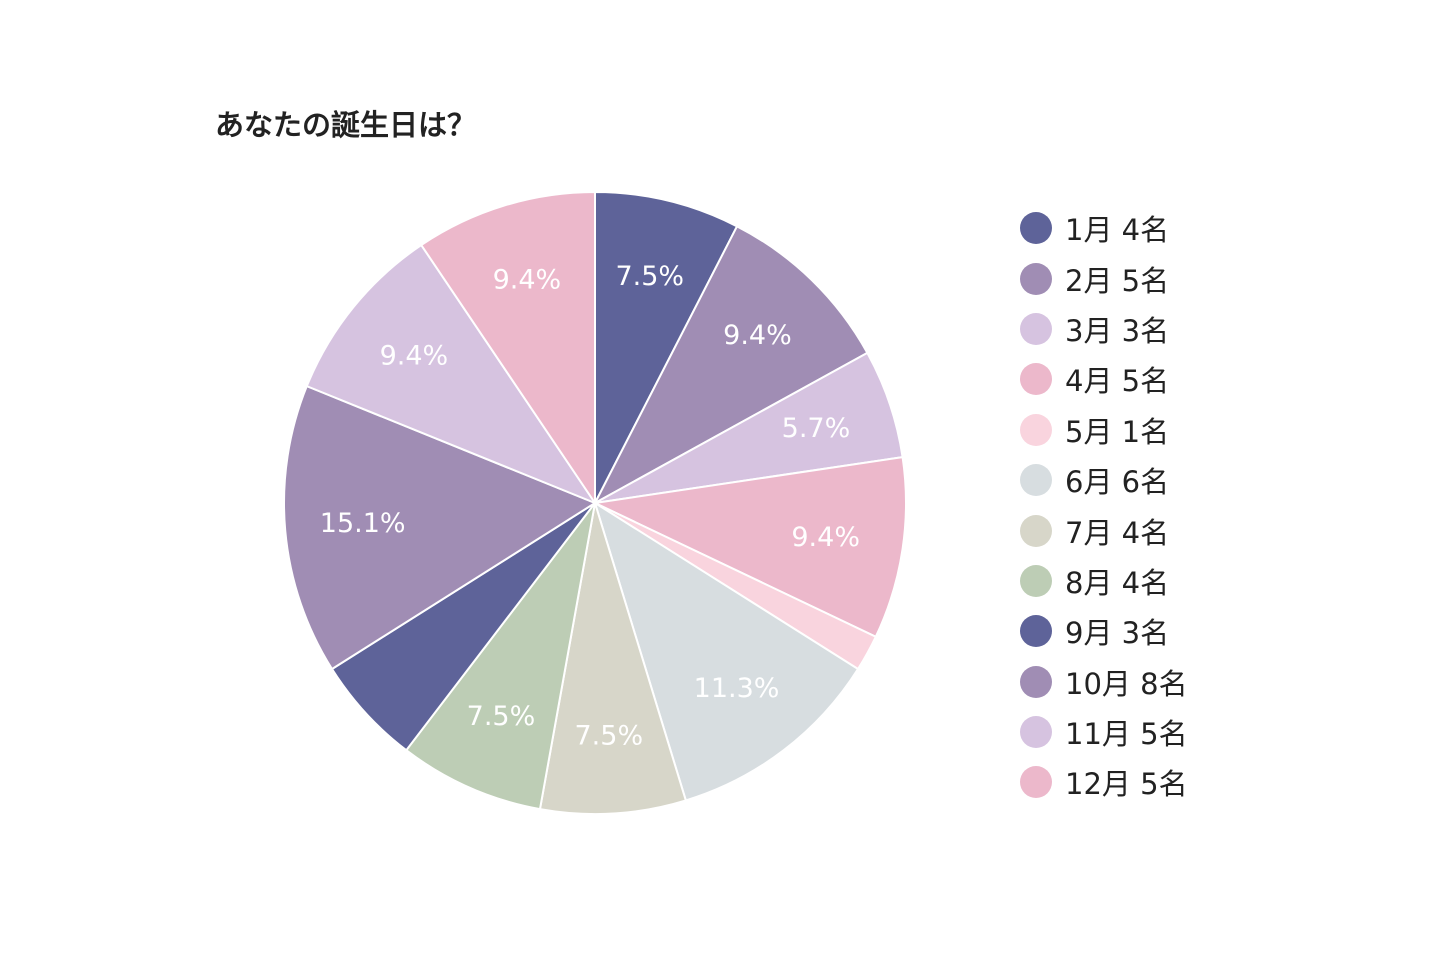  Describe the element at coordinates (825, 537) in the screenshot. I see `pie-slice-label-4: 9.4%` at that location.